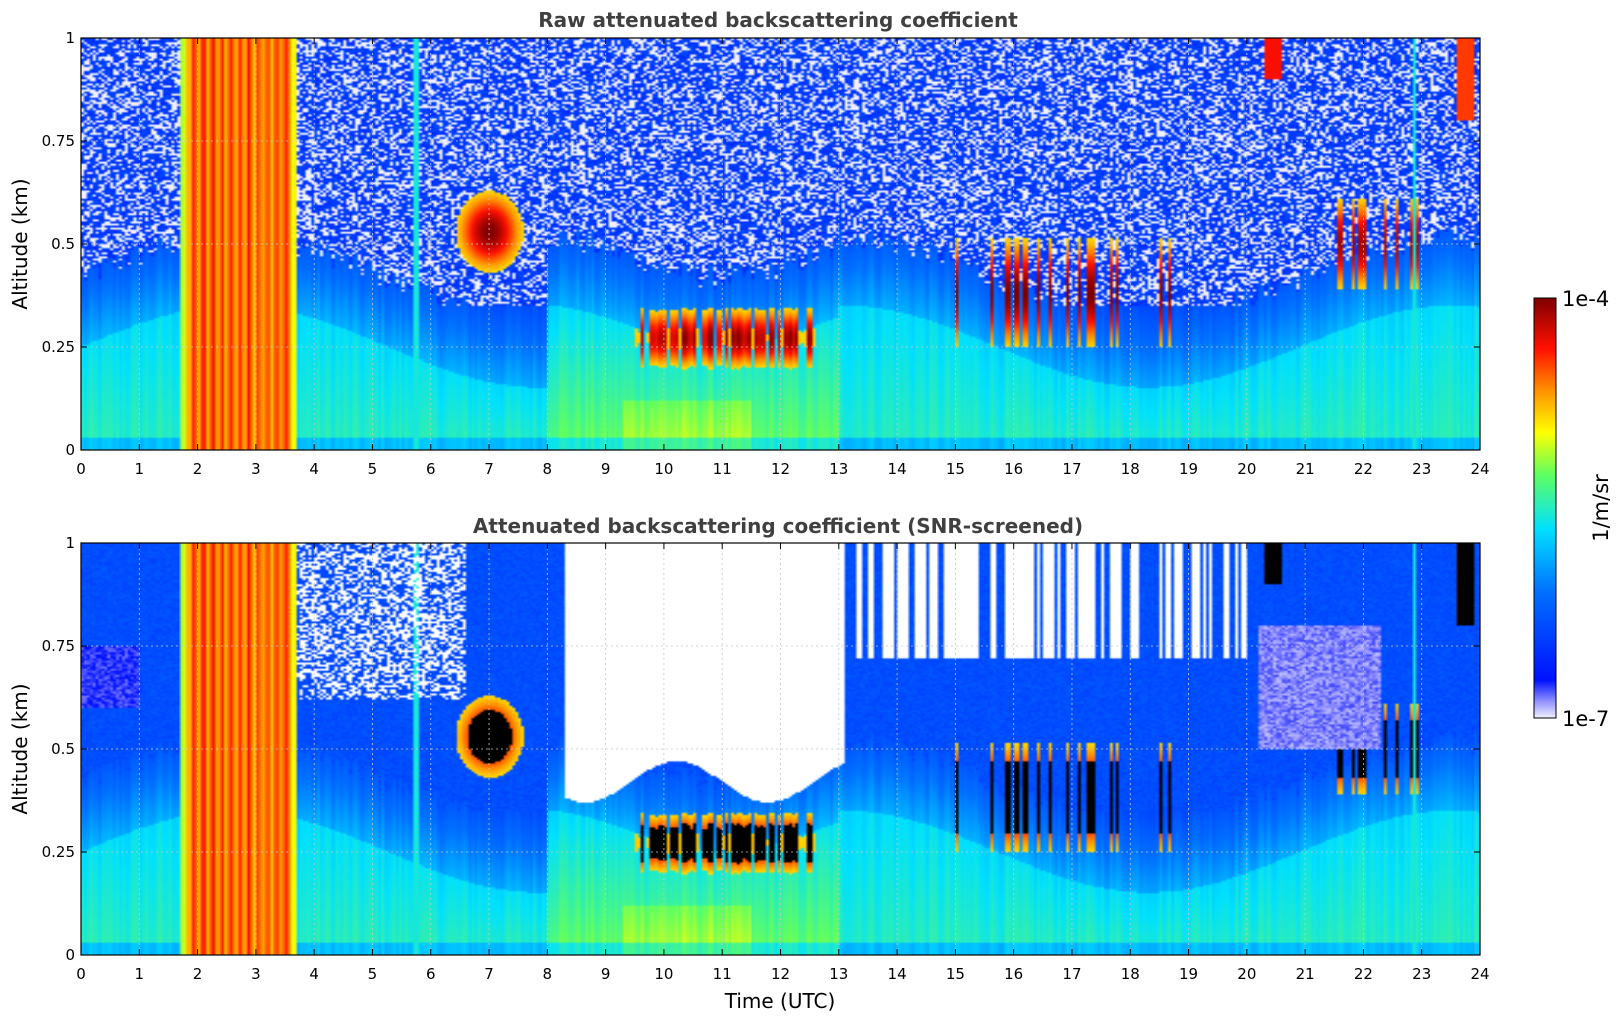 Image resolution: width=1621 pixels, height=1020 pixels. I want to click on y-axis-label-raw: Altitude (km), so click(20, 243).